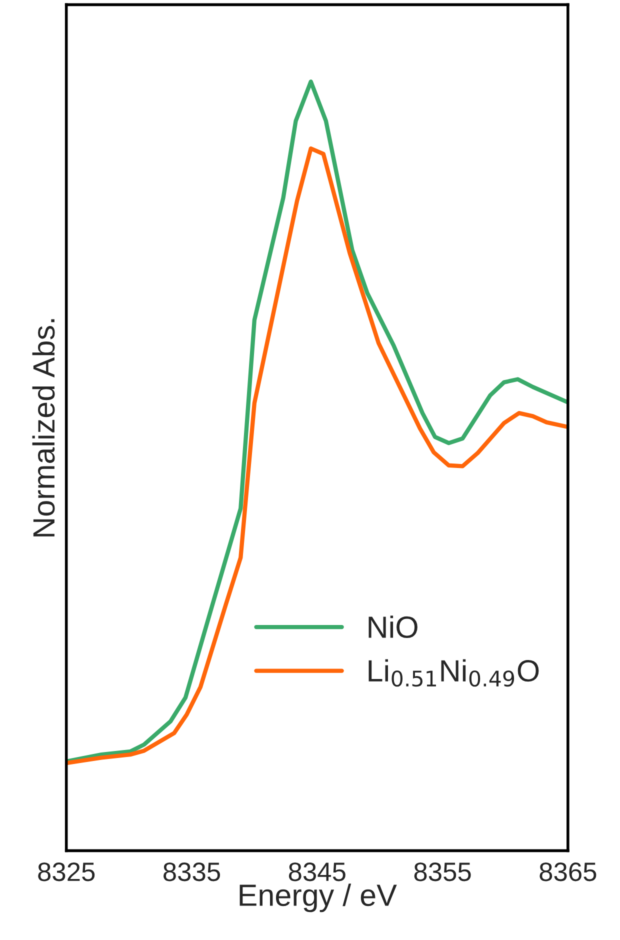 This screenshot has height=940, width=620. Describe the element at coordinates (192, 872) in the screenshot. I see `x-tick-label: 8335` at that location.